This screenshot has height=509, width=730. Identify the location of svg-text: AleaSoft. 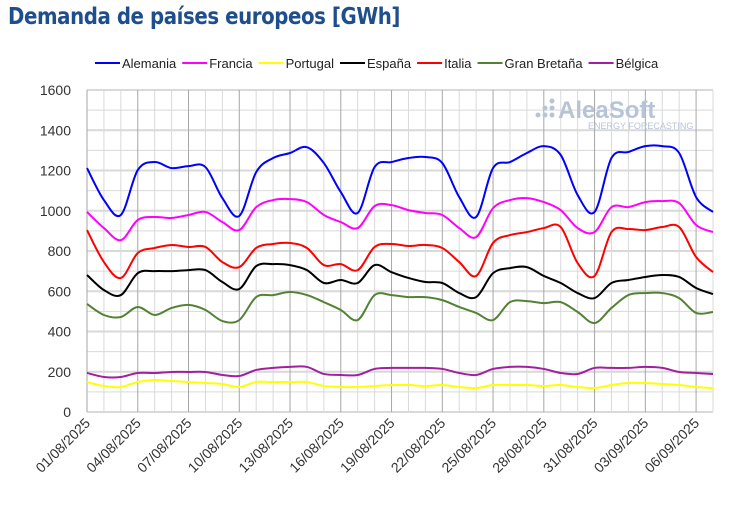
(606, 110).